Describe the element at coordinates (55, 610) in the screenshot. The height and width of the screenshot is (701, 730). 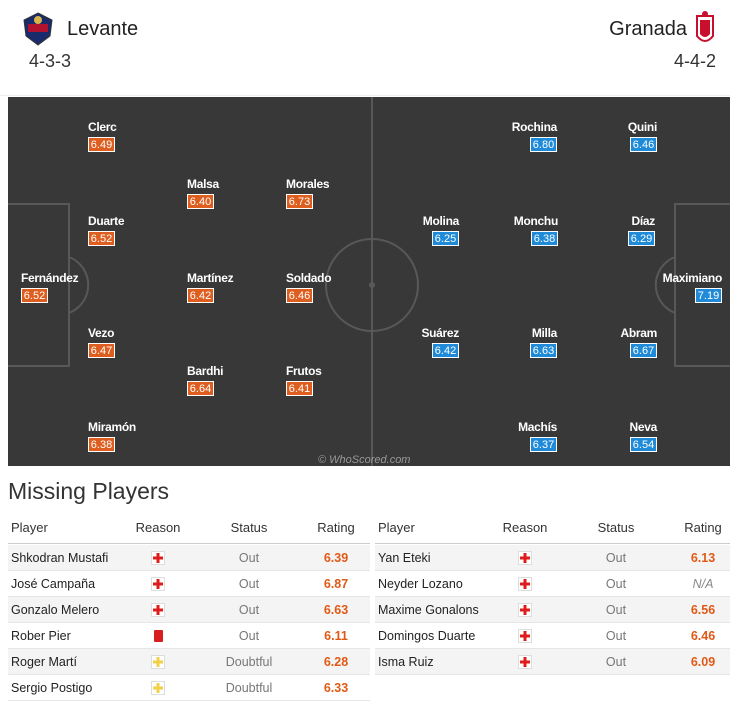
I see `player-cell: Gonzalo Melero` at that location.